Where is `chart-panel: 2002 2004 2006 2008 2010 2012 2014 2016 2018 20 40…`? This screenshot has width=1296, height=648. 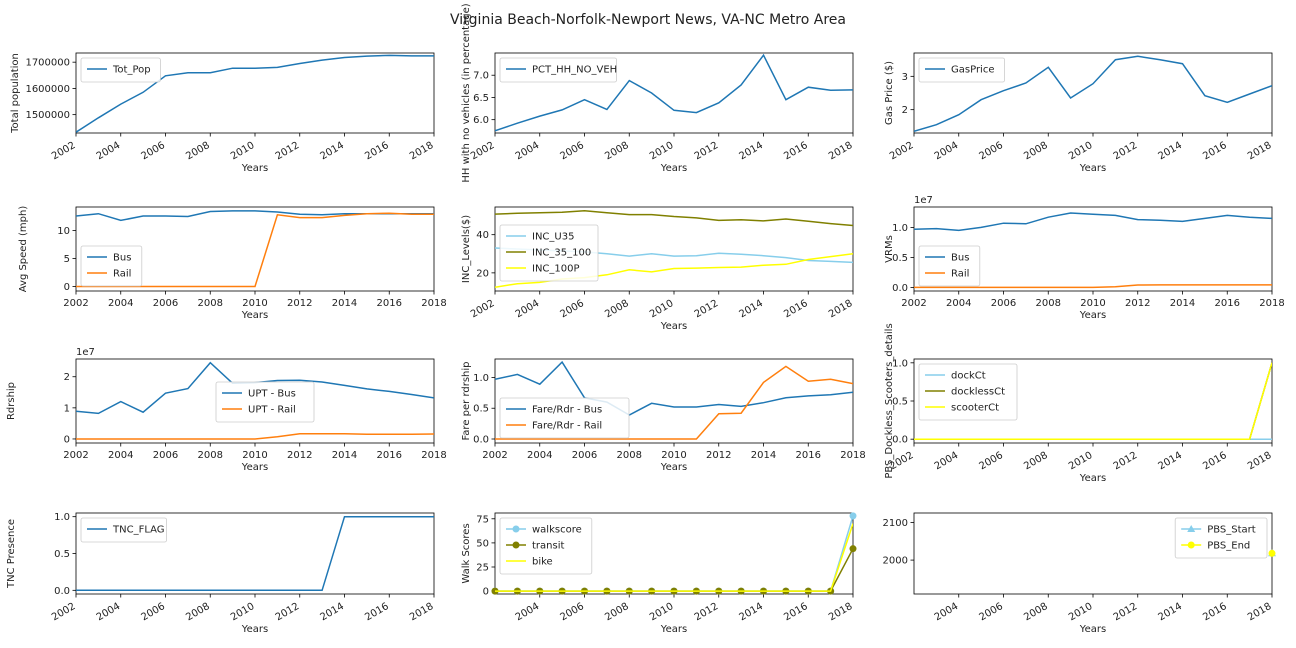 chart-panel: 2002 2004 2006 2008 2010 2012 2014 2016 2018 20 40… is located at coordinates (658, 269).